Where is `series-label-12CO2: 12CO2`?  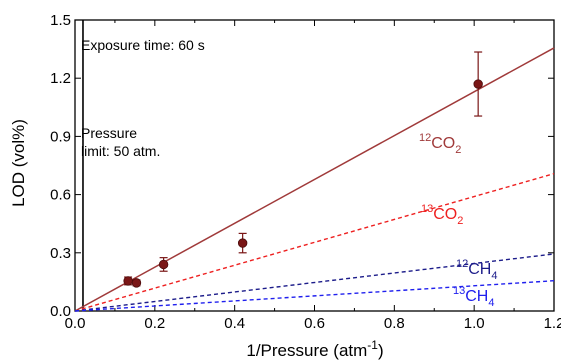 series-label-12CO2: 12CO2 is located at coordinates (440, 144).